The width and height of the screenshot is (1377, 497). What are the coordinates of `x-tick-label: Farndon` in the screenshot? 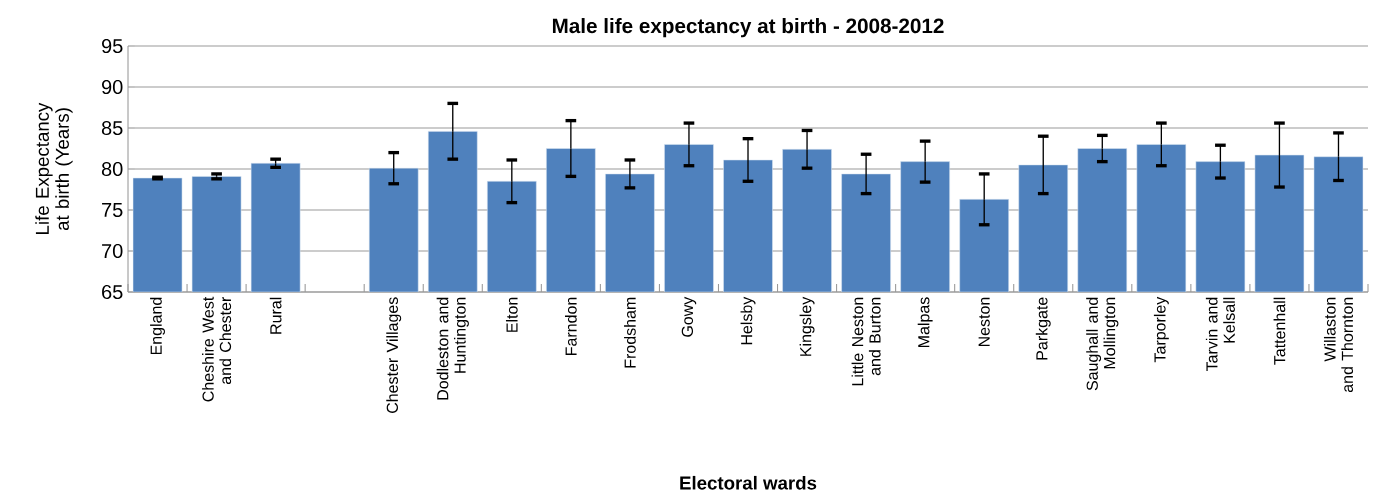 It's located at (571, 326).